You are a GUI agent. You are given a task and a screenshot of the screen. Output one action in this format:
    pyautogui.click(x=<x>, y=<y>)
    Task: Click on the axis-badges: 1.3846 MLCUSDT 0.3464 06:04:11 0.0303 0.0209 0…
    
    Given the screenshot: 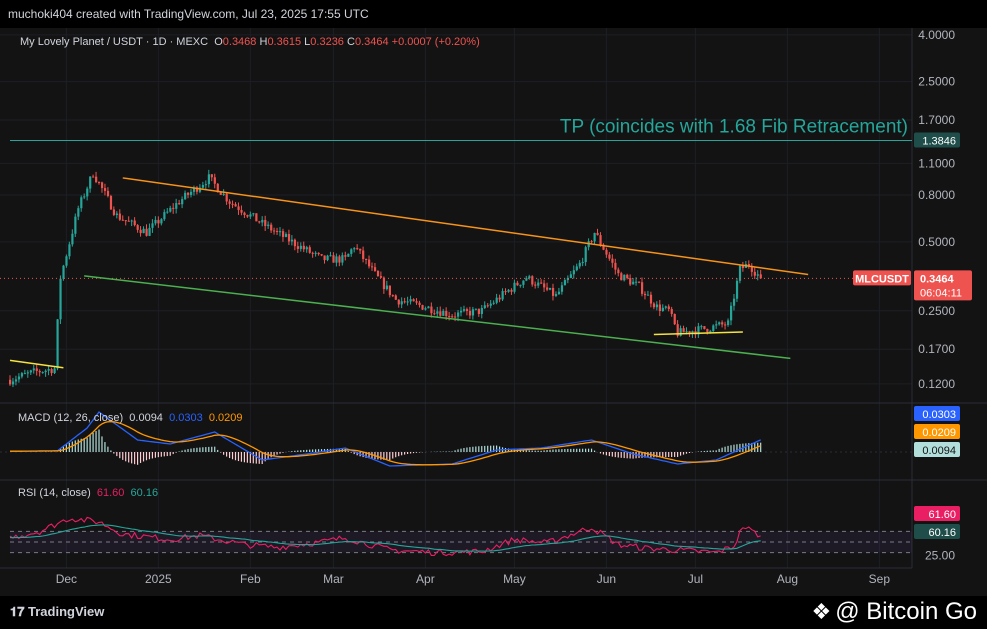 What is the action you would take?
    pyautogui.click(x=912, y=335)
    